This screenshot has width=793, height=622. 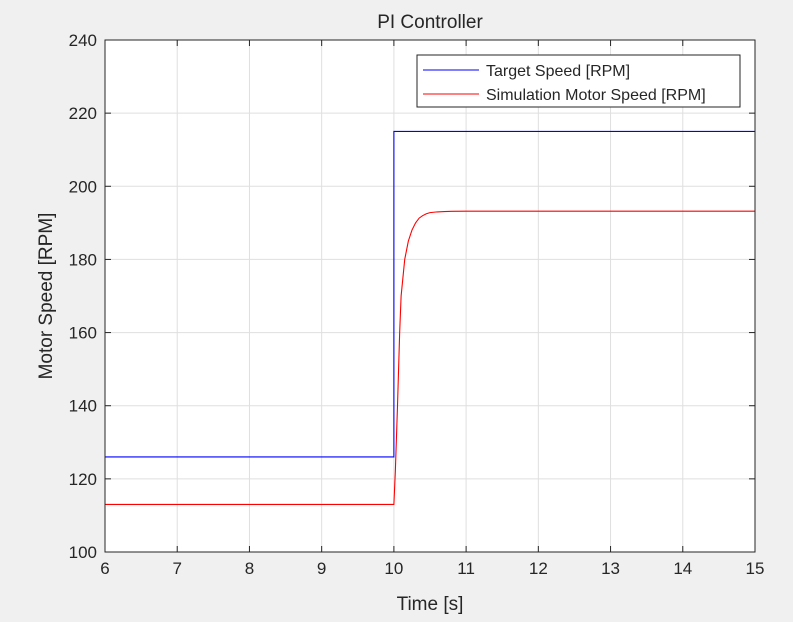 I want to click on legend-box, so click(x=578, y=81).